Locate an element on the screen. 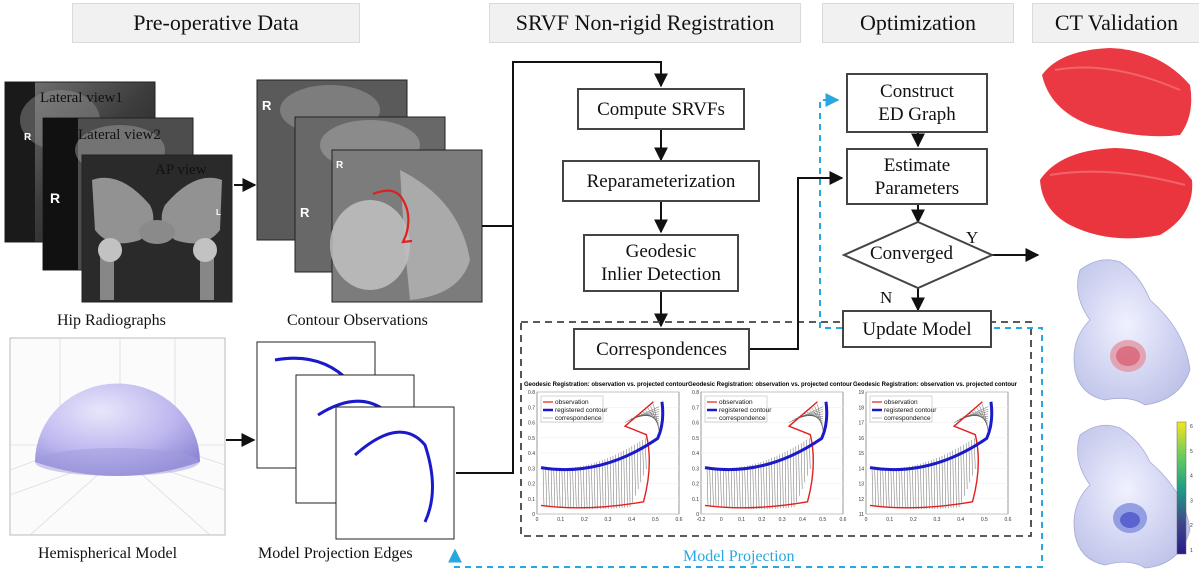  plot2-xtick-7: 0.6 is located at coordinates (843, 520).